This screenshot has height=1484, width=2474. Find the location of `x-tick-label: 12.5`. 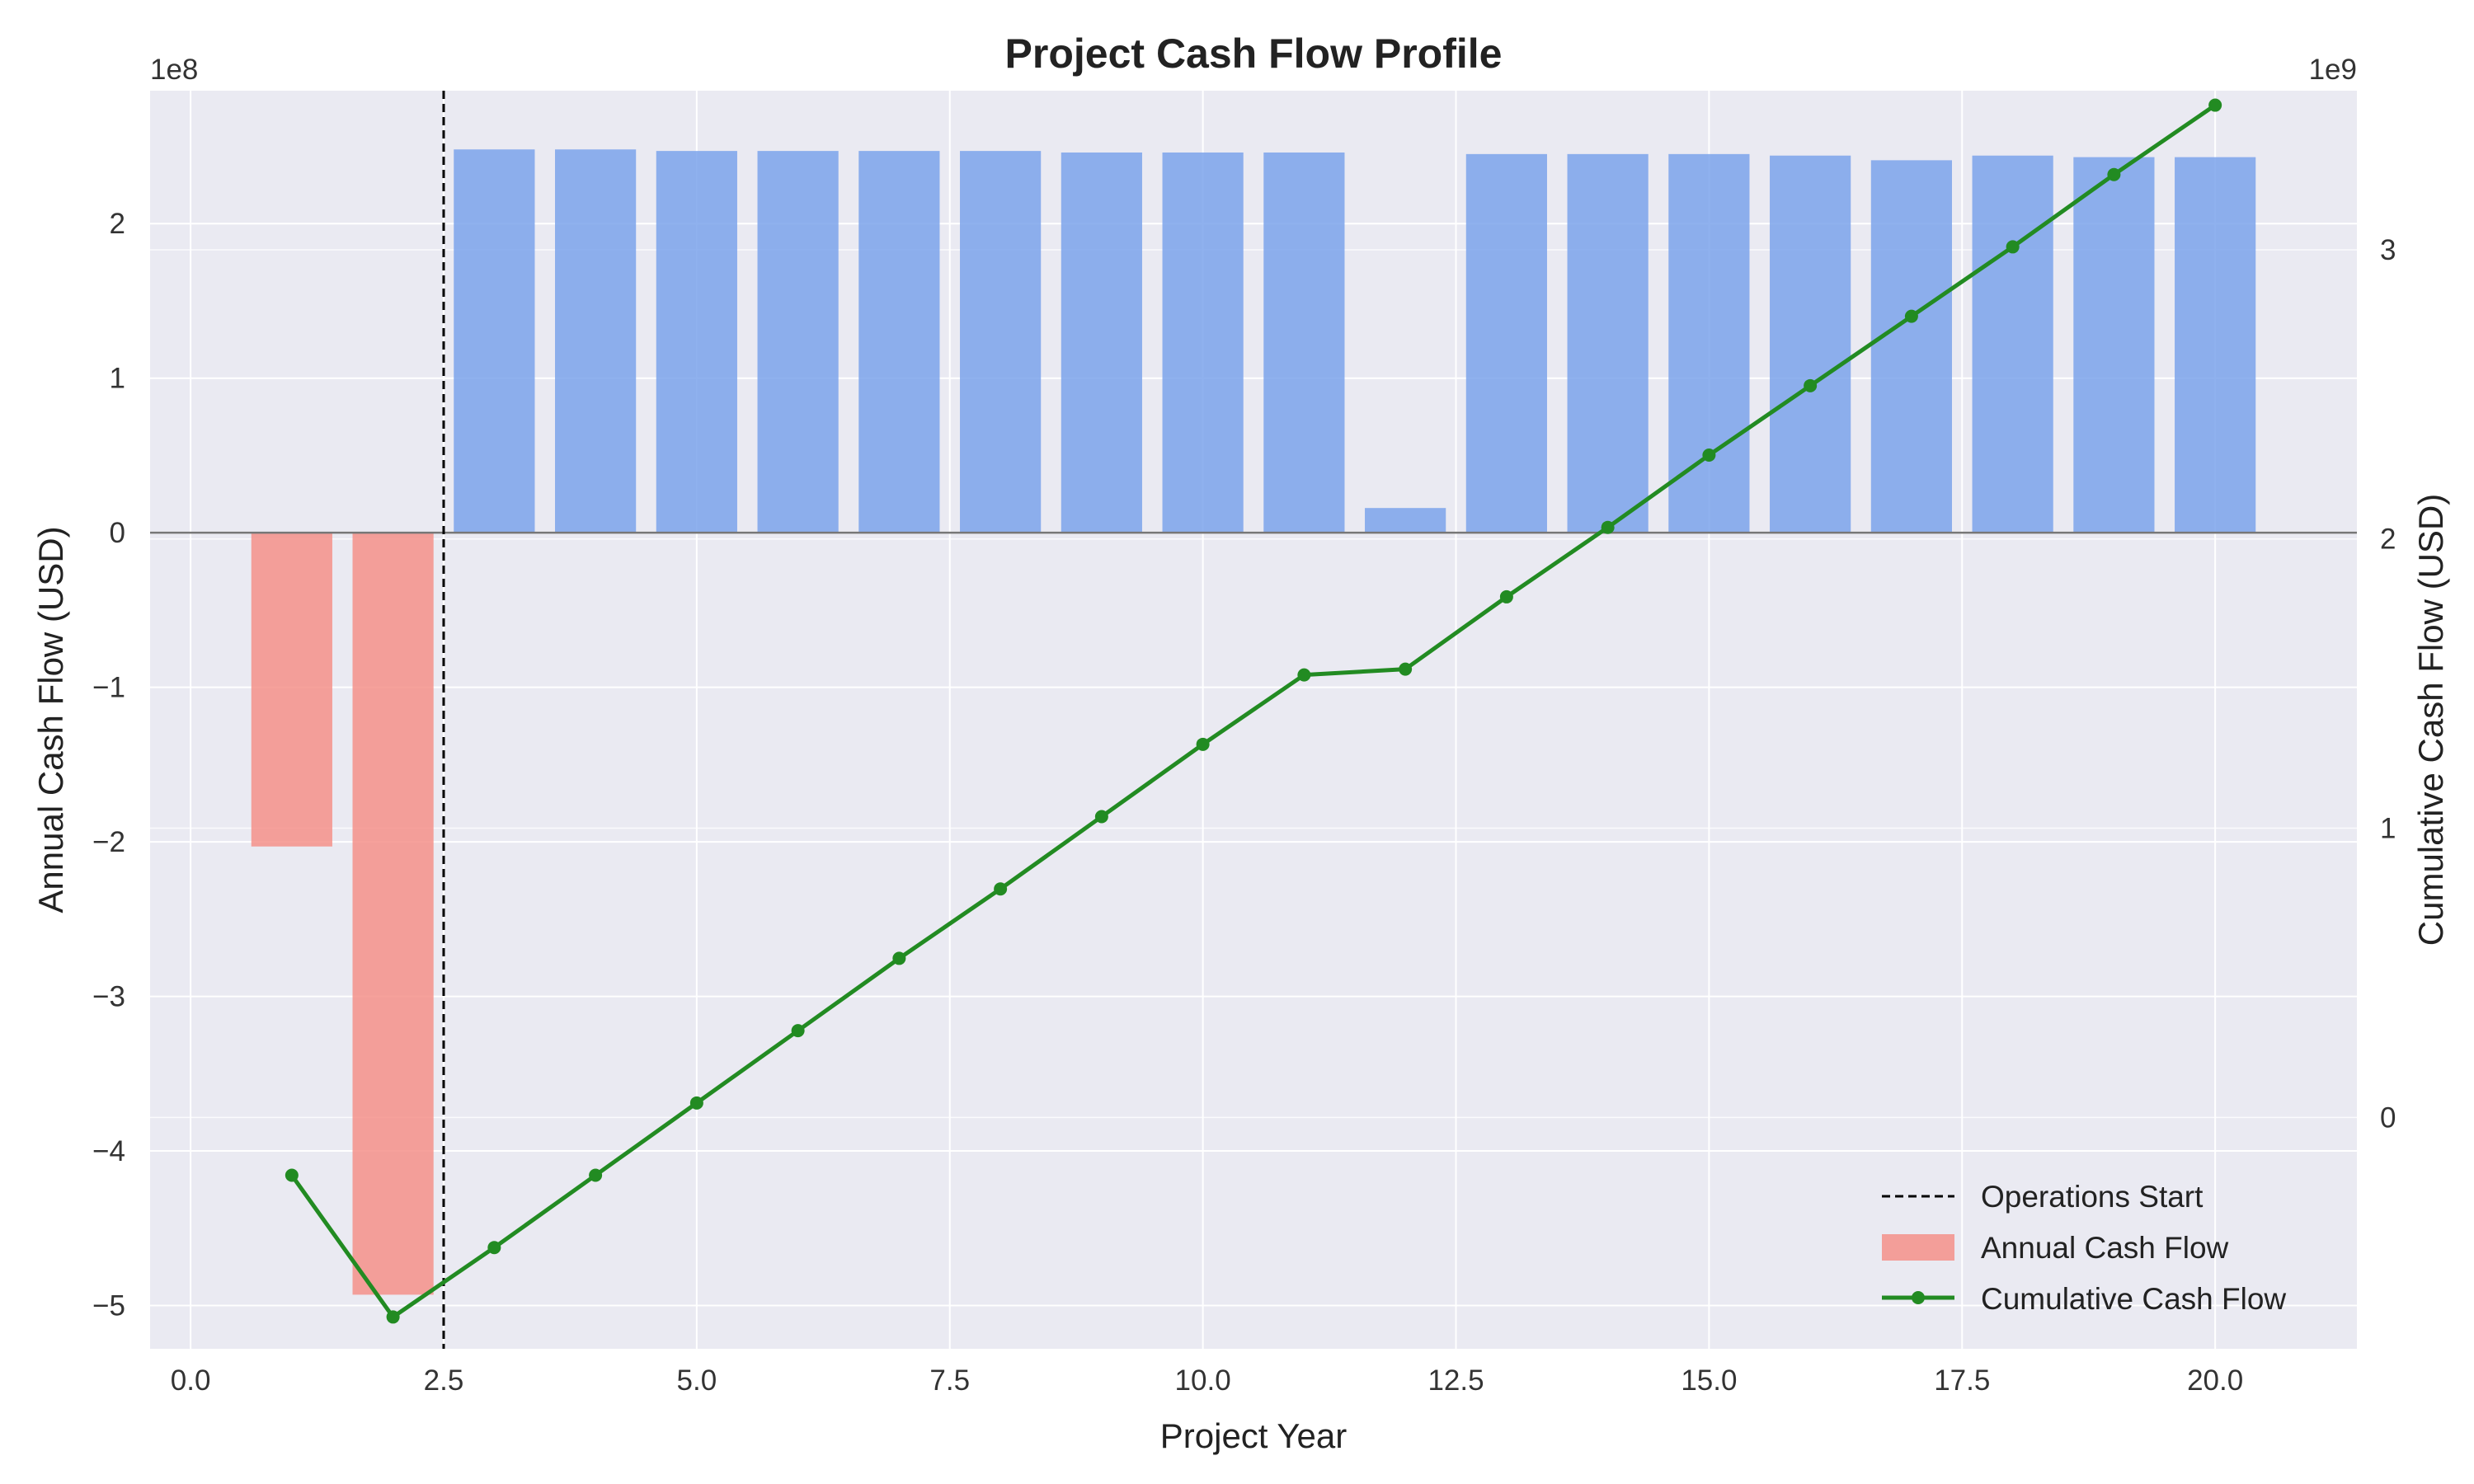

x-tick-label: 12.5 is located at coordinates (1455, 1380).